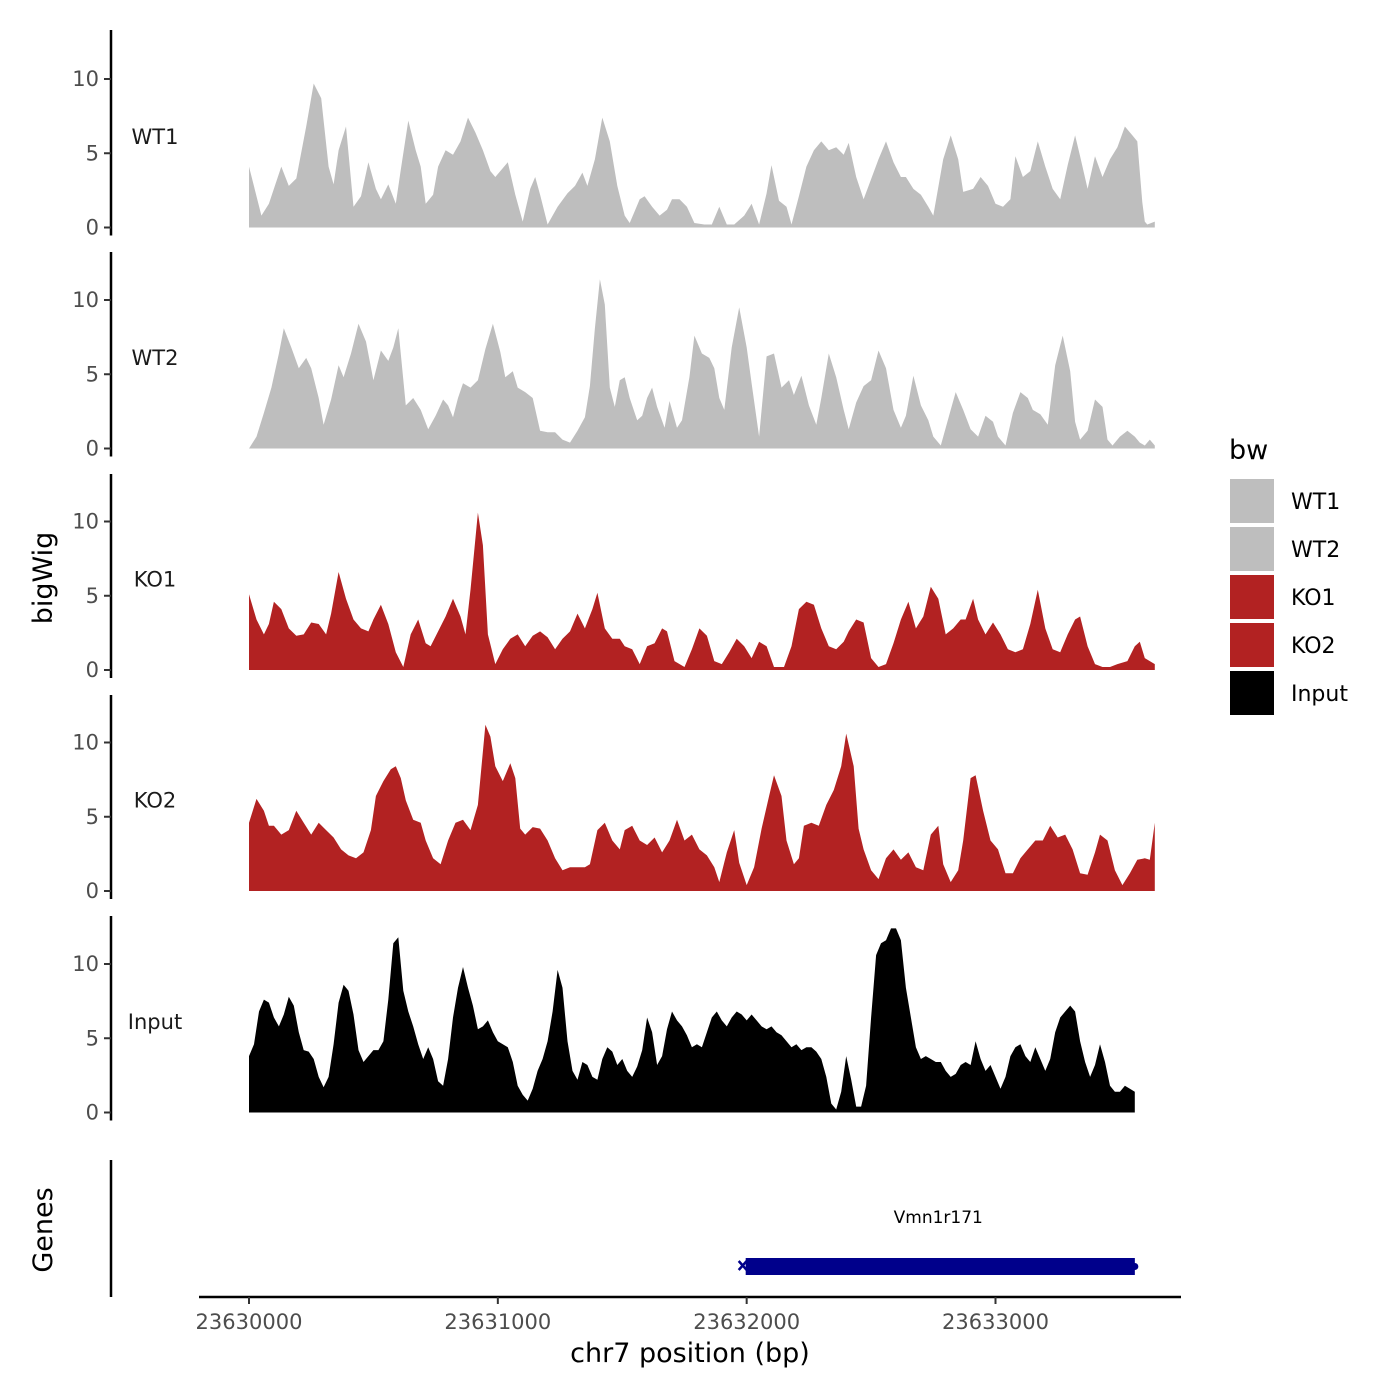 This screenshot has width=1400, height=1400. I want to click on legend-label: KO1, so click(1313, 598).